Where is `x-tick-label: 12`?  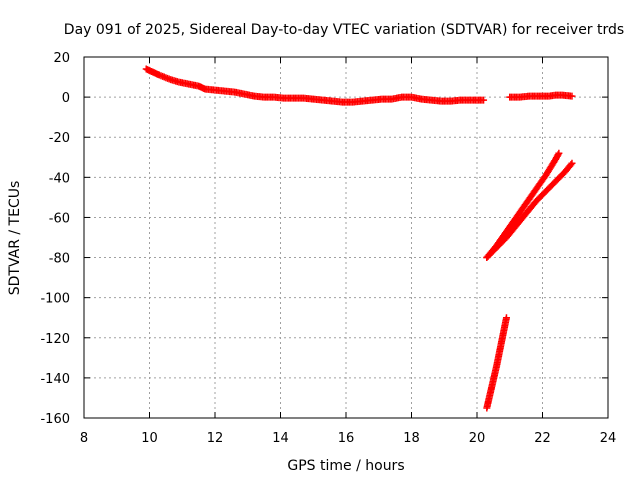 x-tick-label: 12 is located at coordinates (215, 438).